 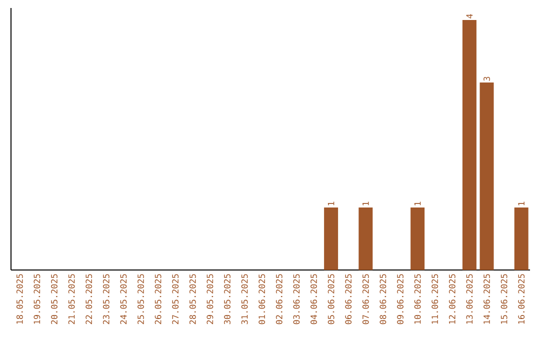 What do you see at coordinates (210, 299) in the screenshot?
I see `x-tick-label: 29.05.2025` at bounding box center [210, 299].